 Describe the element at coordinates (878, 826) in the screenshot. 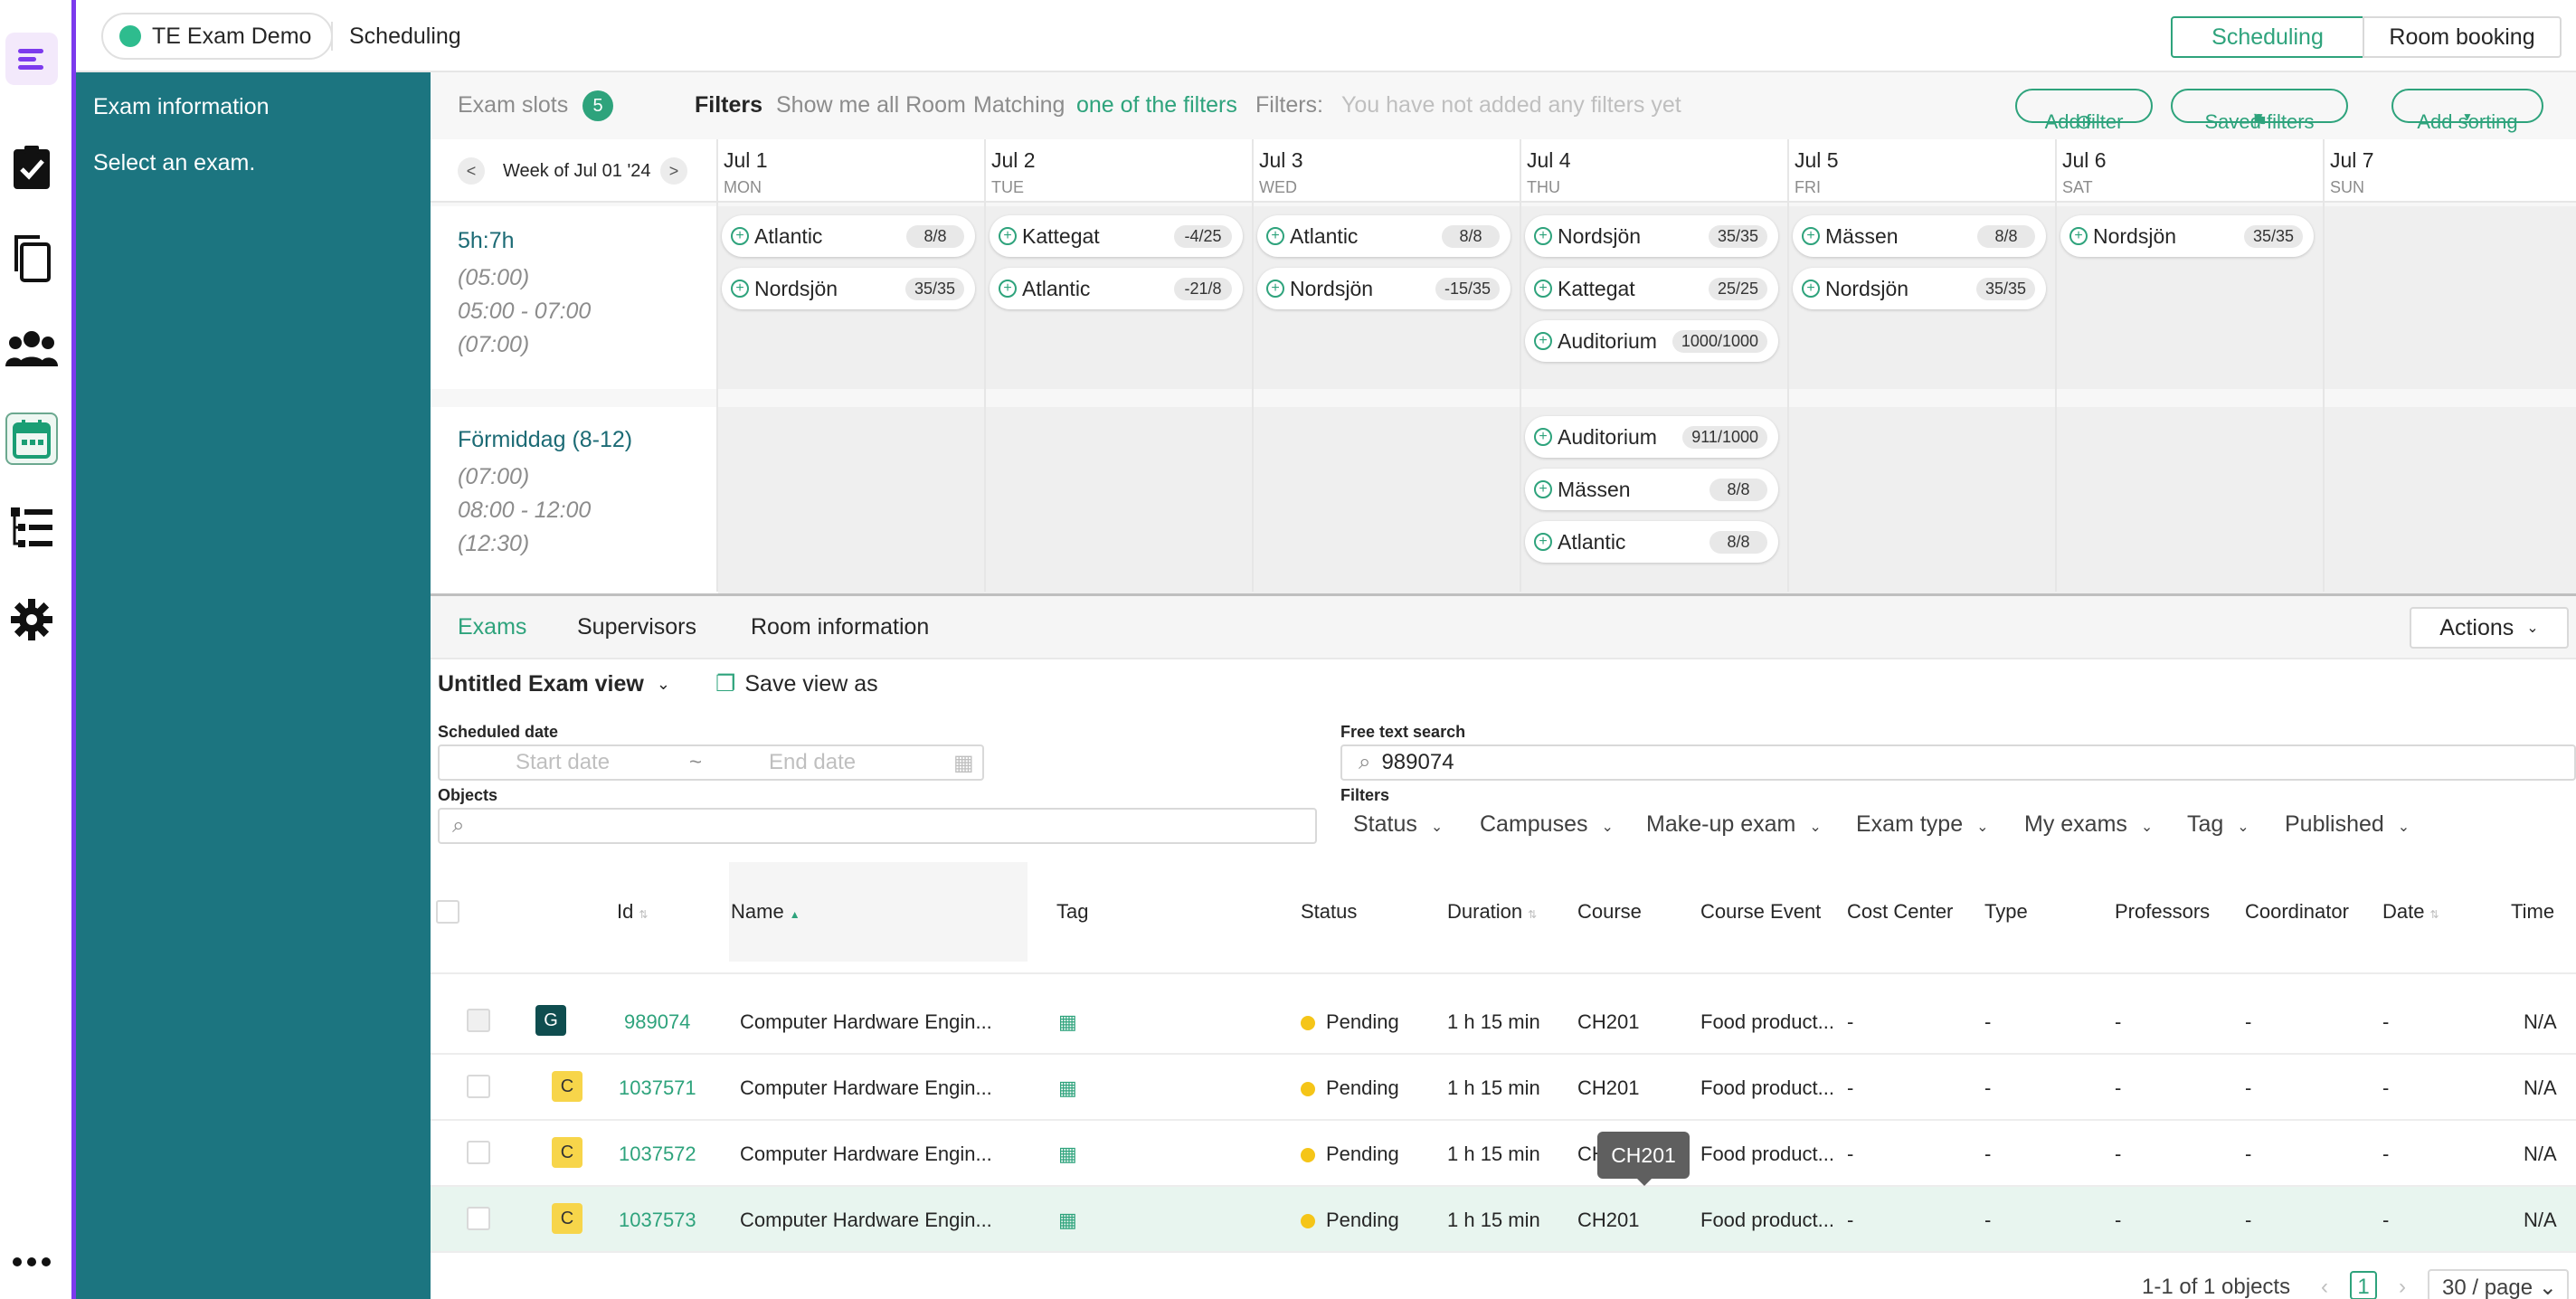

I see `objects-search-input: ⌕` at that location.